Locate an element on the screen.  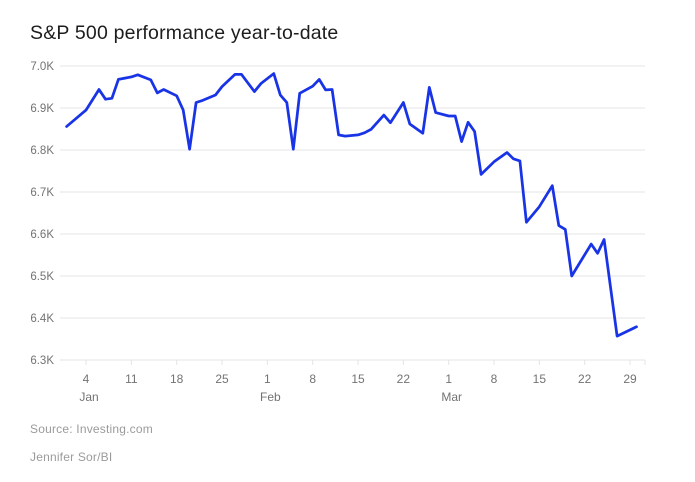
x-axis-month-label: Jan is located at coordinates (88, 397).